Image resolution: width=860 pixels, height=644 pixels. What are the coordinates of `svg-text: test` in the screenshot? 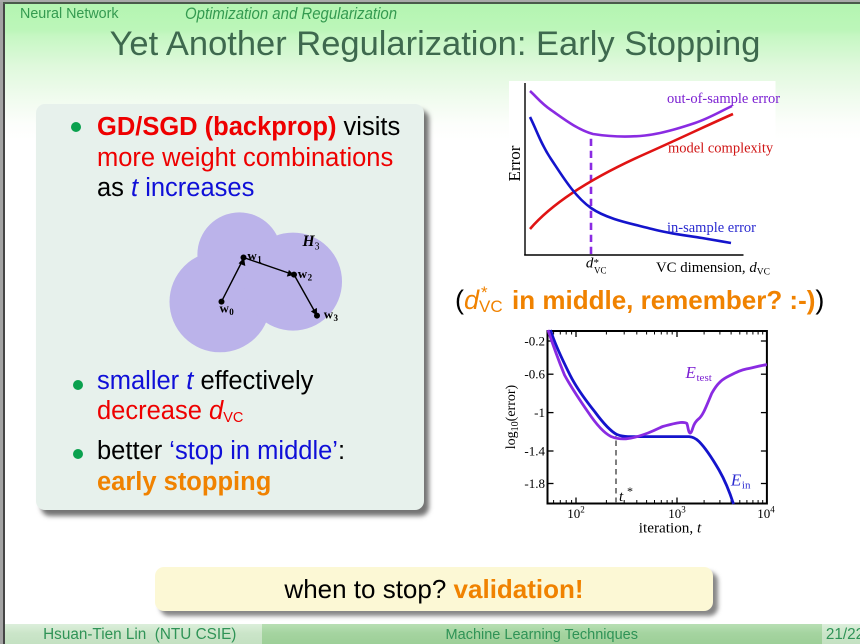 It's located at (704, 378).